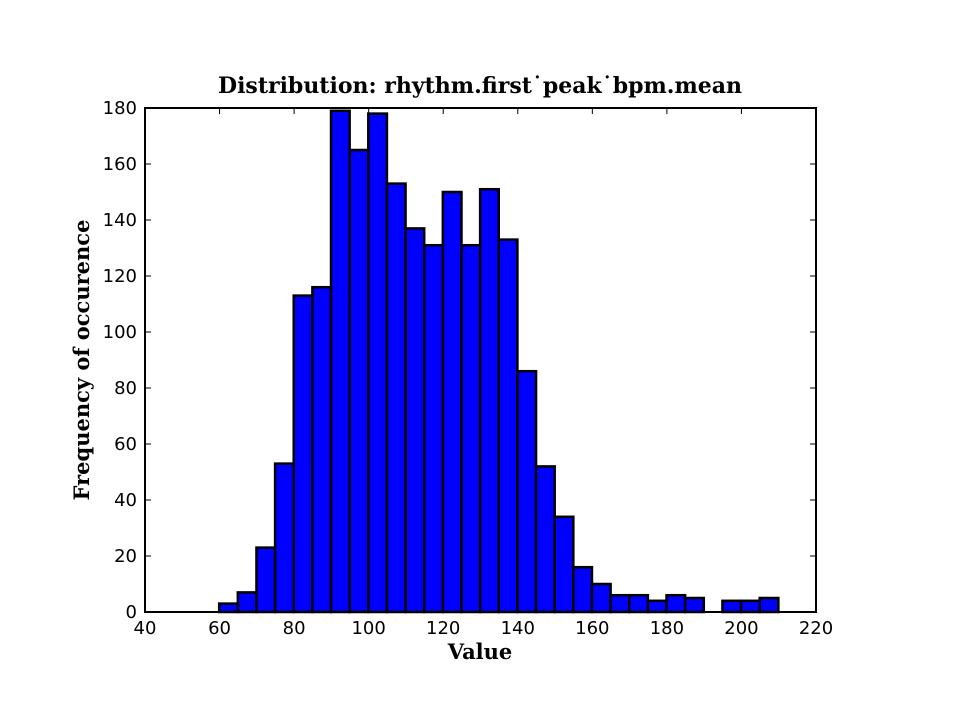  I want to click on y-tick-label-4: 80, so click(125, 388).